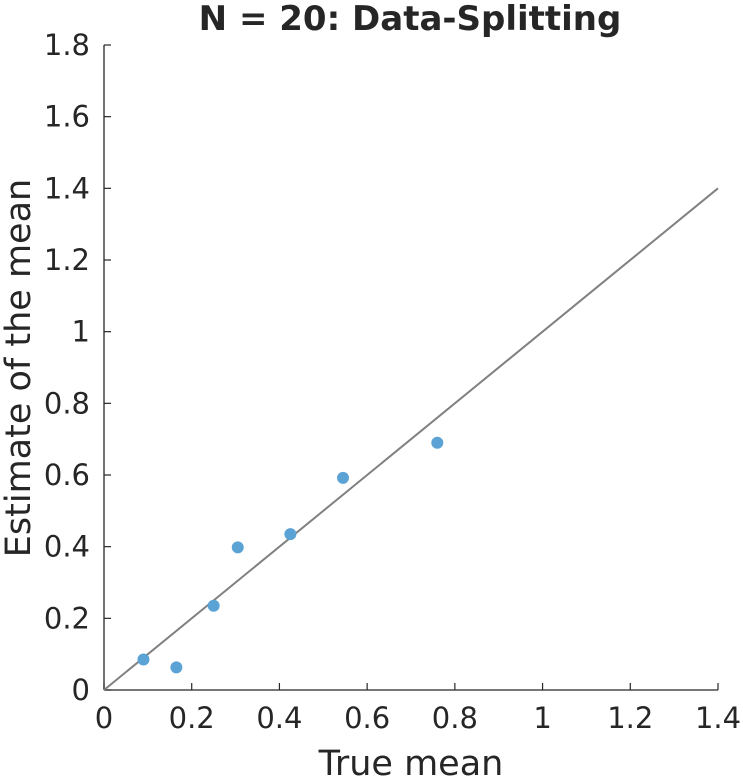 The image size is (743, 782). What do you see at coordinates (81, 690) in the screenshot?
I see `y-tick-label: 0` at bounding box center [81, 690].